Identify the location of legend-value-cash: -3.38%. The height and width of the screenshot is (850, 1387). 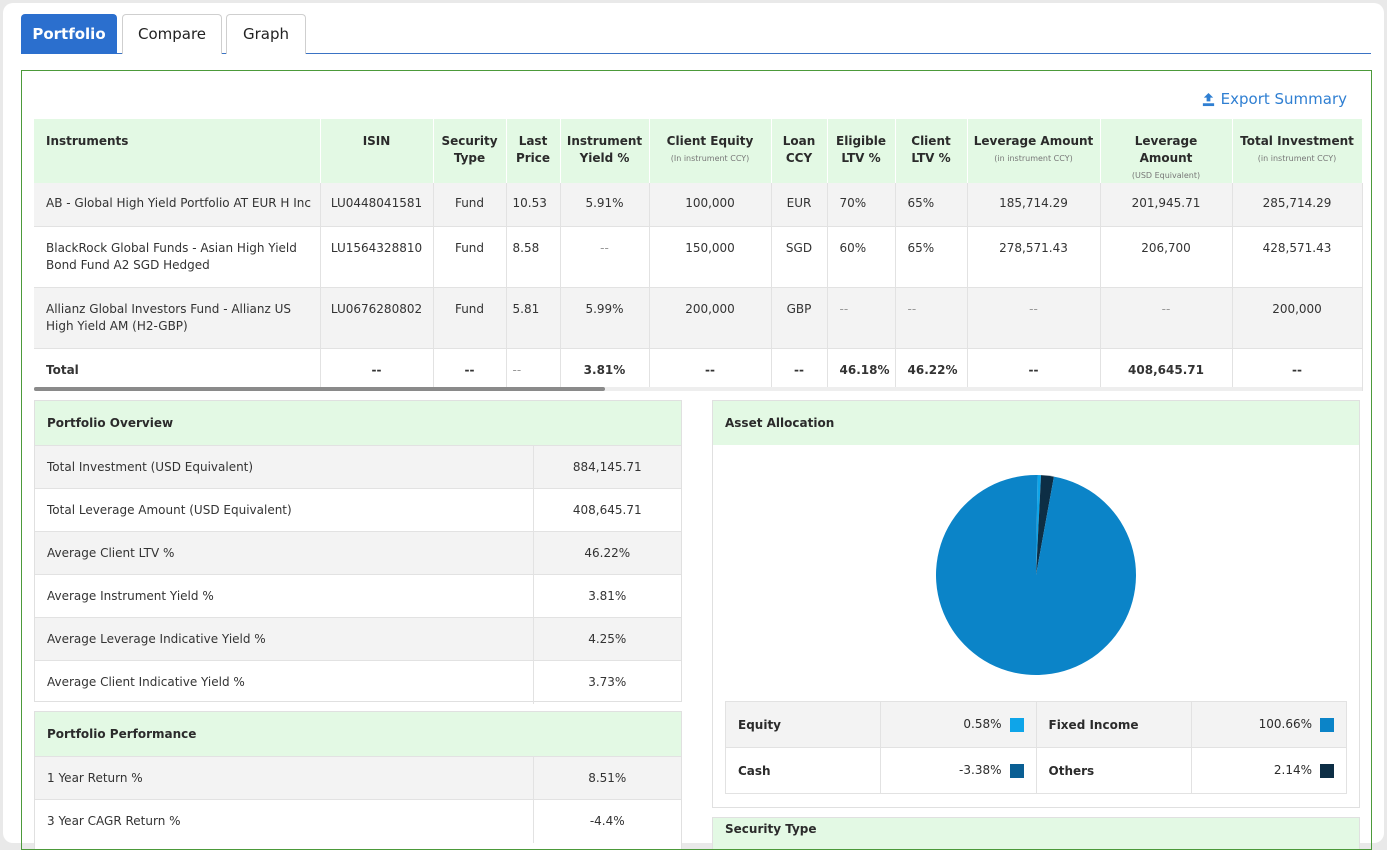
(980, 770).